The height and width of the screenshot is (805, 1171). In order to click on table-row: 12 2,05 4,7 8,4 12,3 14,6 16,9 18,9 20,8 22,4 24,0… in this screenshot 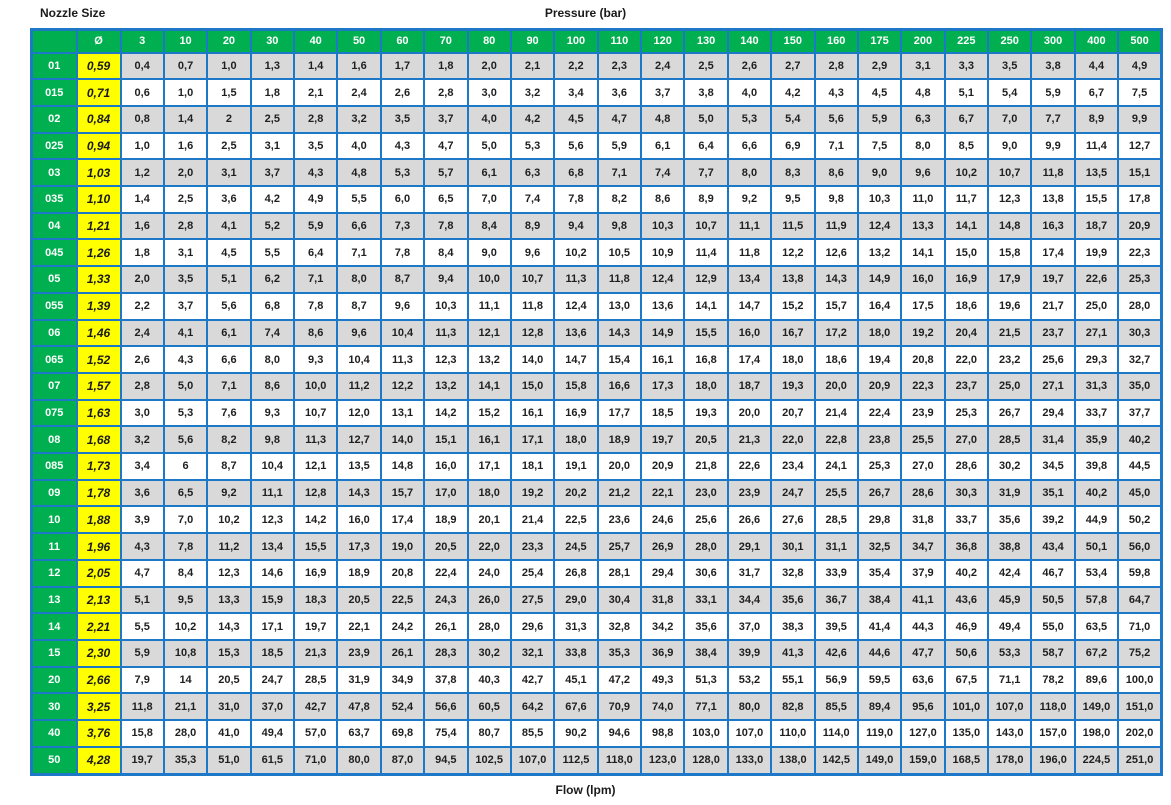, I will do `click(596, 573)`.